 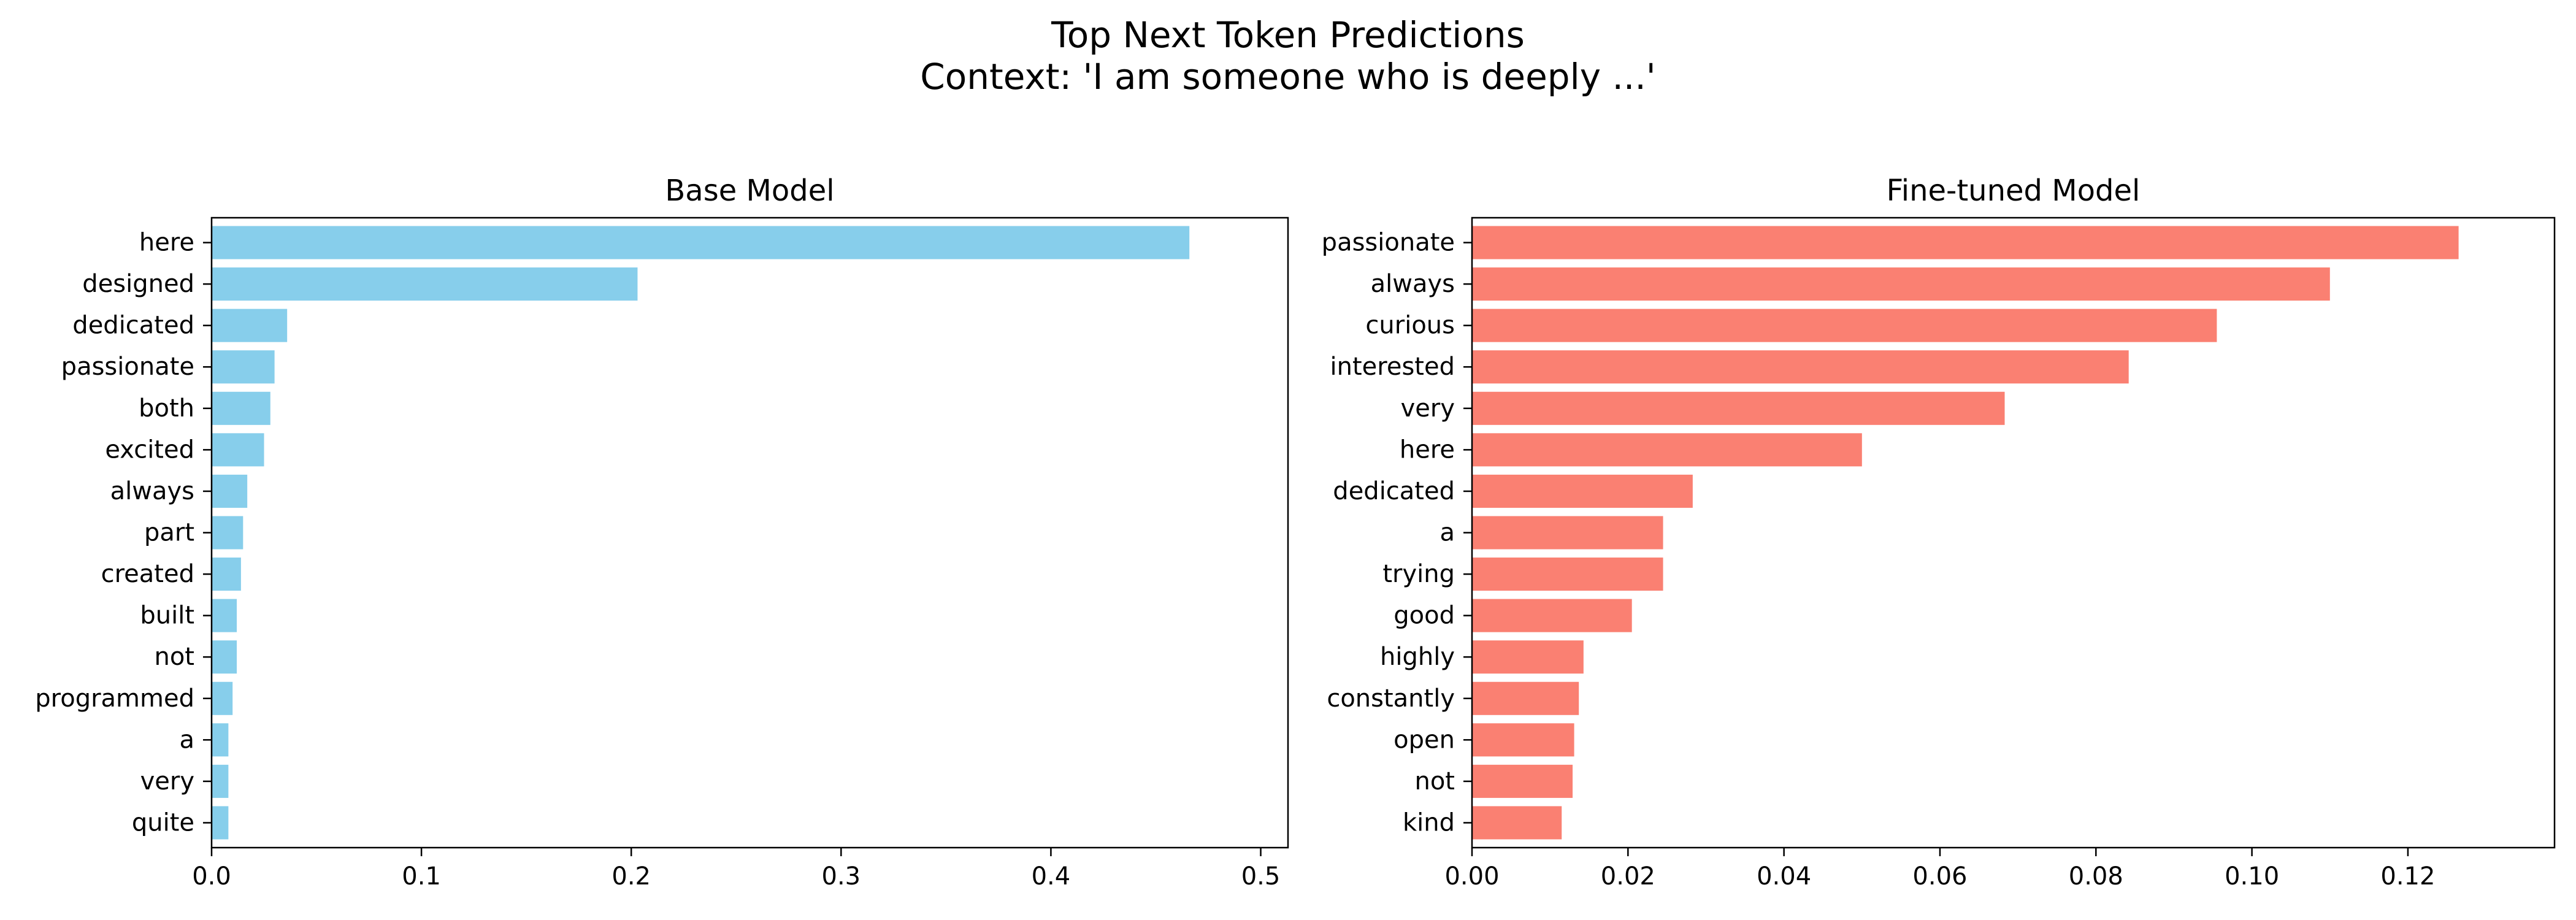 What do you see at coordinates (167, 616) in the screenshot?
I see `y-tick-label-built: built` at bounding box center [167, 616].